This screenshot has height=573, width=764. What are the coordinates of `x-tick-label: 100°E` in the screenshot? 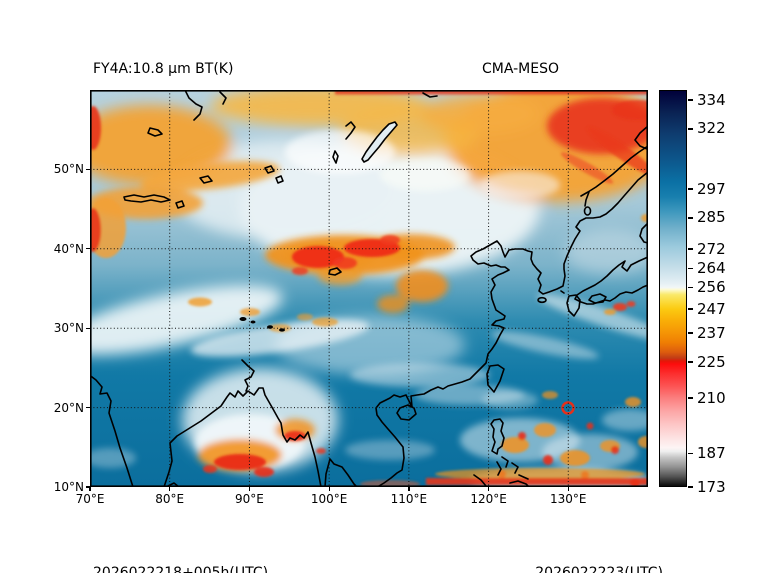 It's located at (329, 499).